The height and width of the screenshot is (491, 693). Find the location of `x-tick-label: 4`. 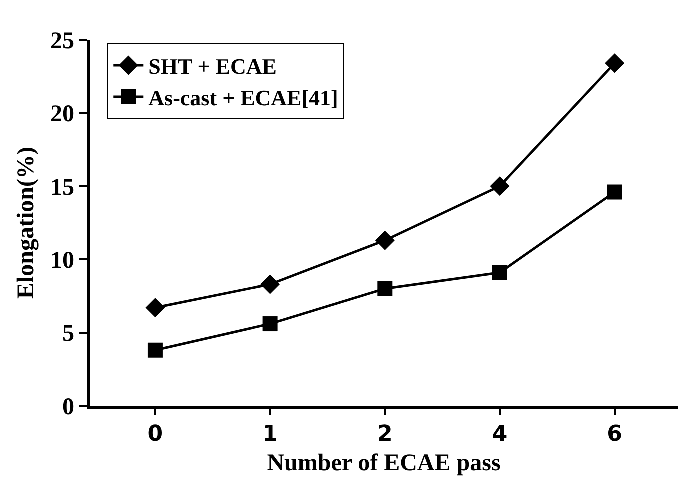

x-tick-label: 4 is located at coordinates (500, 435).